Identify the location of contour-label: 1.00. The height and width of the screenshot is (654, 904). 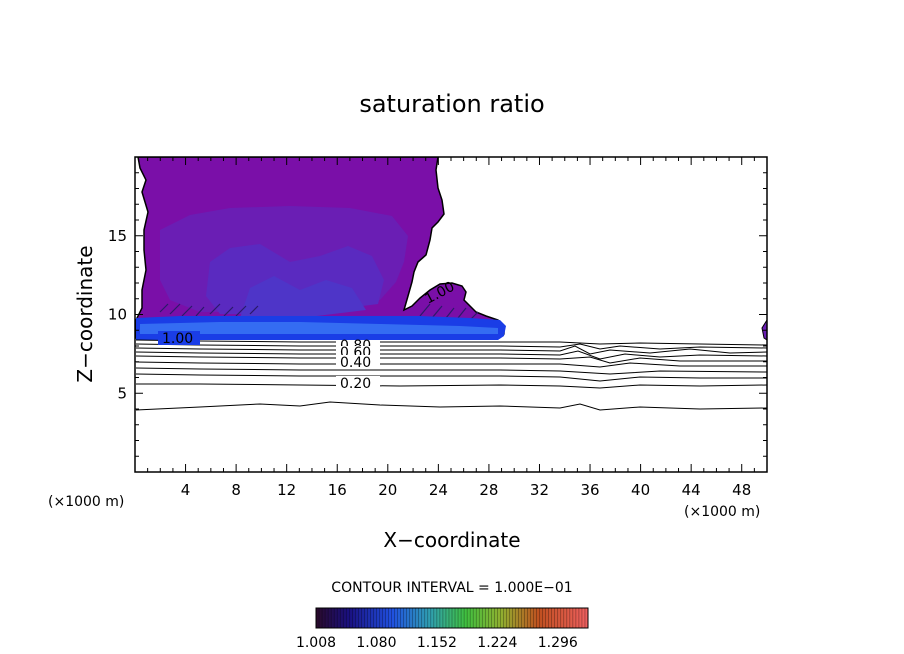
(177, 339).